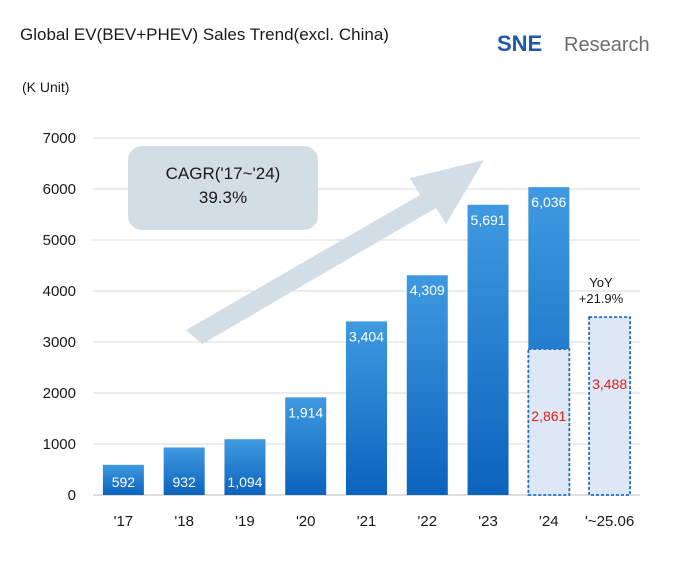  I want to click on bar-value-label: 592, so click(124, 482).